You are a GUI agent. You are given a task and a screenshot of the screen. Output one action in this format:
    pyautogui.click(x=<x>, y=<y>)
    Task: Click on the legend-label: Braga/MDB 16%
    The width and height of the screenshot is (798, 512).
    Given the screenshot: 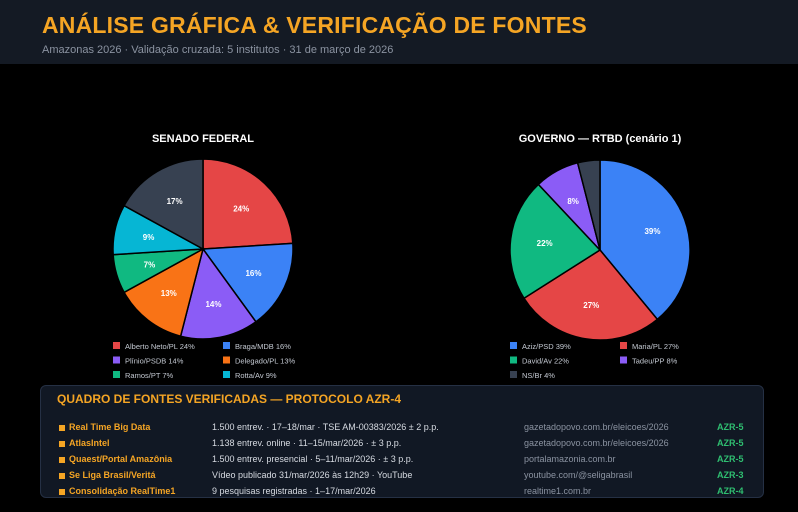 What is the action you would take?
    pyautogui.click(x=263, y=346)
    